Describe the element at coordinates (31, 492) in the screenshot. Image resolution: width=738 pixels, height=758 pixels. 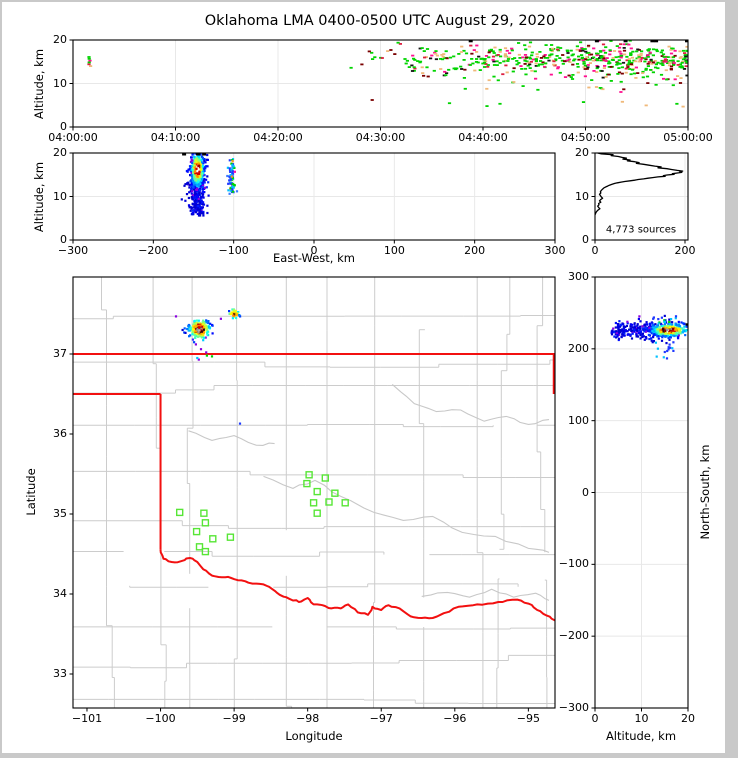
I see `map-ylabel: Latitude` at that location.